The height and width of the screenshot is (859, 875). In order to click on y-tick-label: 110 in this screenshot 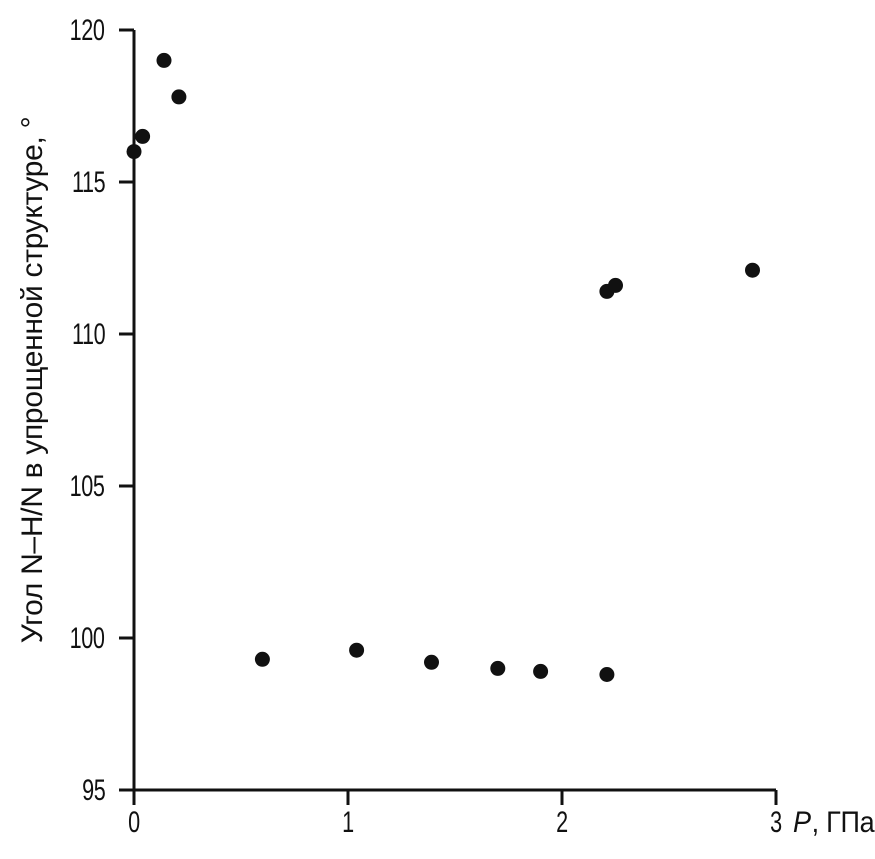, I will do `click(88, 334)`.